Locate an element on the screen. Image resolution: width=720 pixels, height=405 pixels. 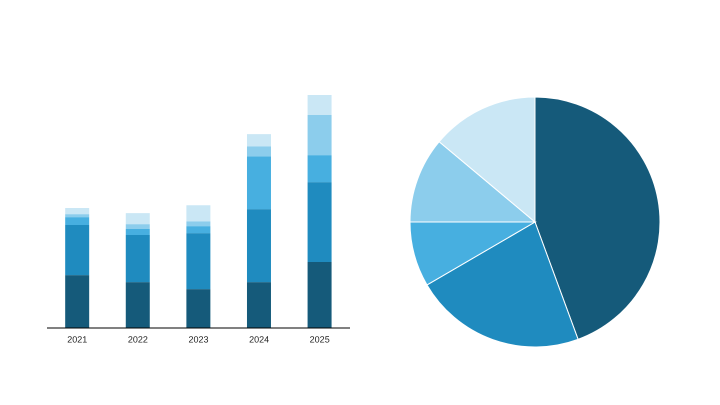
x-tick-label: 2022 is located at coordinates (138, 339).